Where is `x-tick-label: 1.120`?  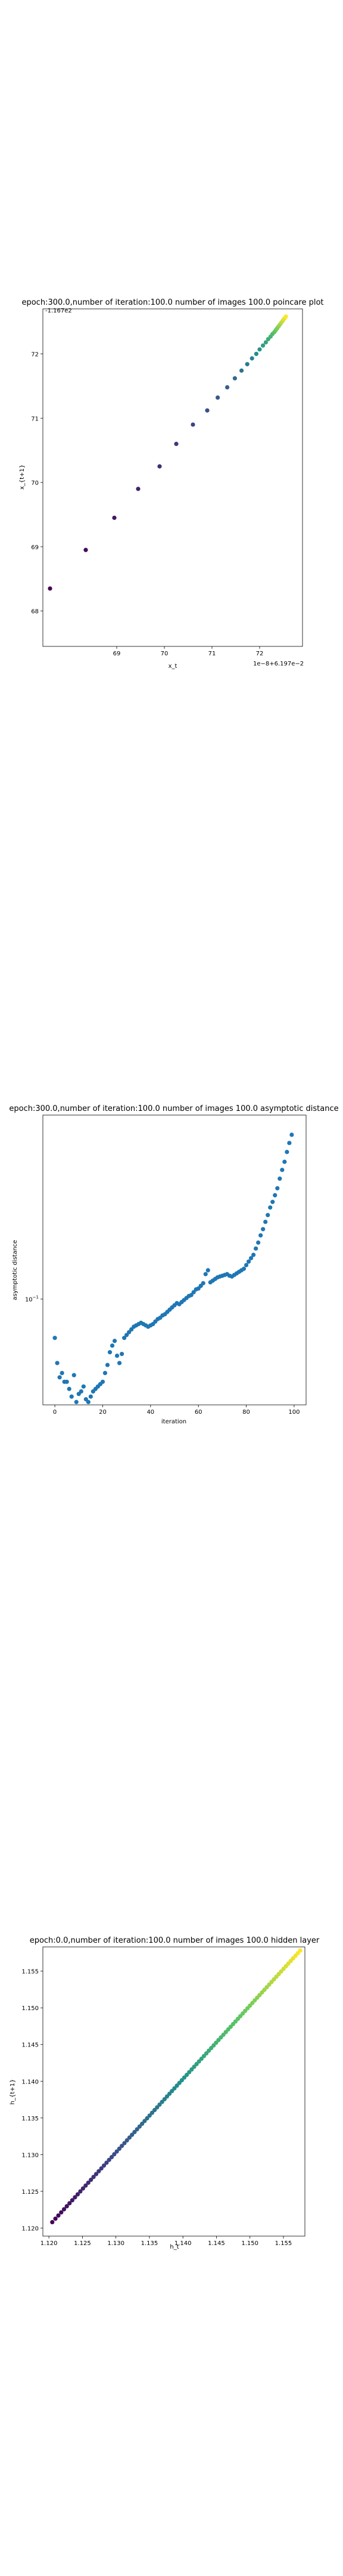
x-tick-label: 1.120 is located at coordinates (49, 2243).